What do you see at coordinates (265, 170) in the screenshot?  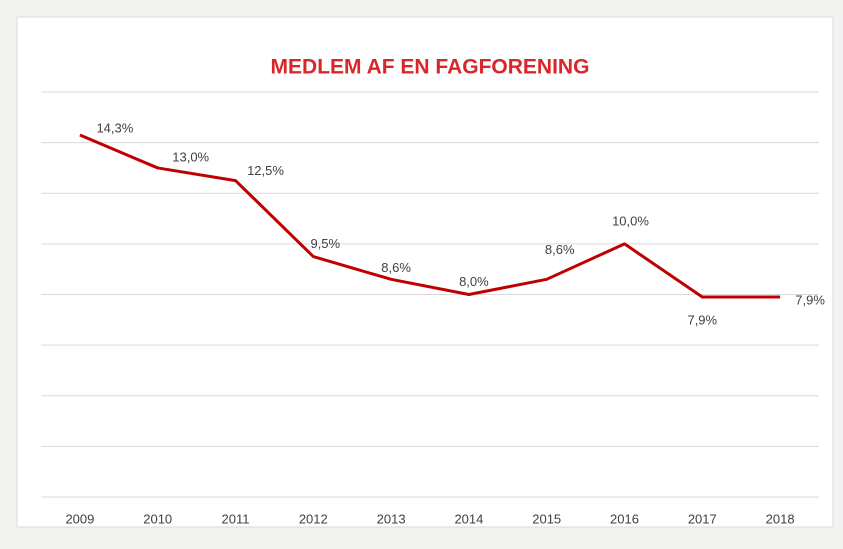 I see `data-label: 12,5%` at bounding box center [265, 170].